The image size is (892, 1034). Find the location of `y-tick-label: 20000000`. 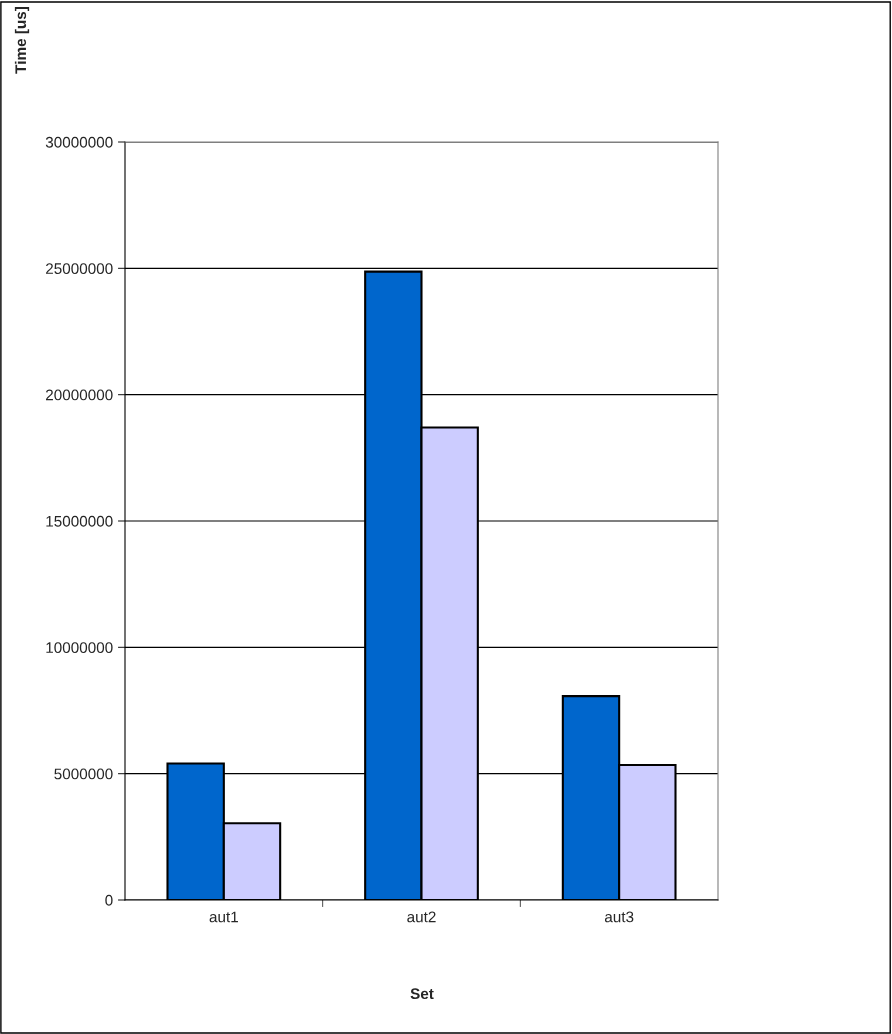

y-tick-label: 20000000 is located at coordinates (79, 395).